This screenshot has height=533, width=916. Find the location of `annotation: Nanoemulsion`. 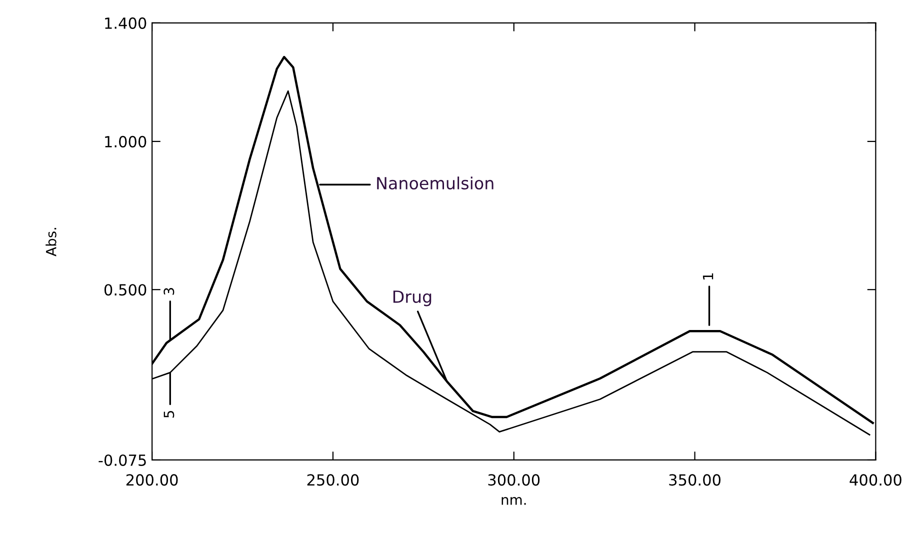

annotation: Nanoemulsion is located at coordinates (435, 183).